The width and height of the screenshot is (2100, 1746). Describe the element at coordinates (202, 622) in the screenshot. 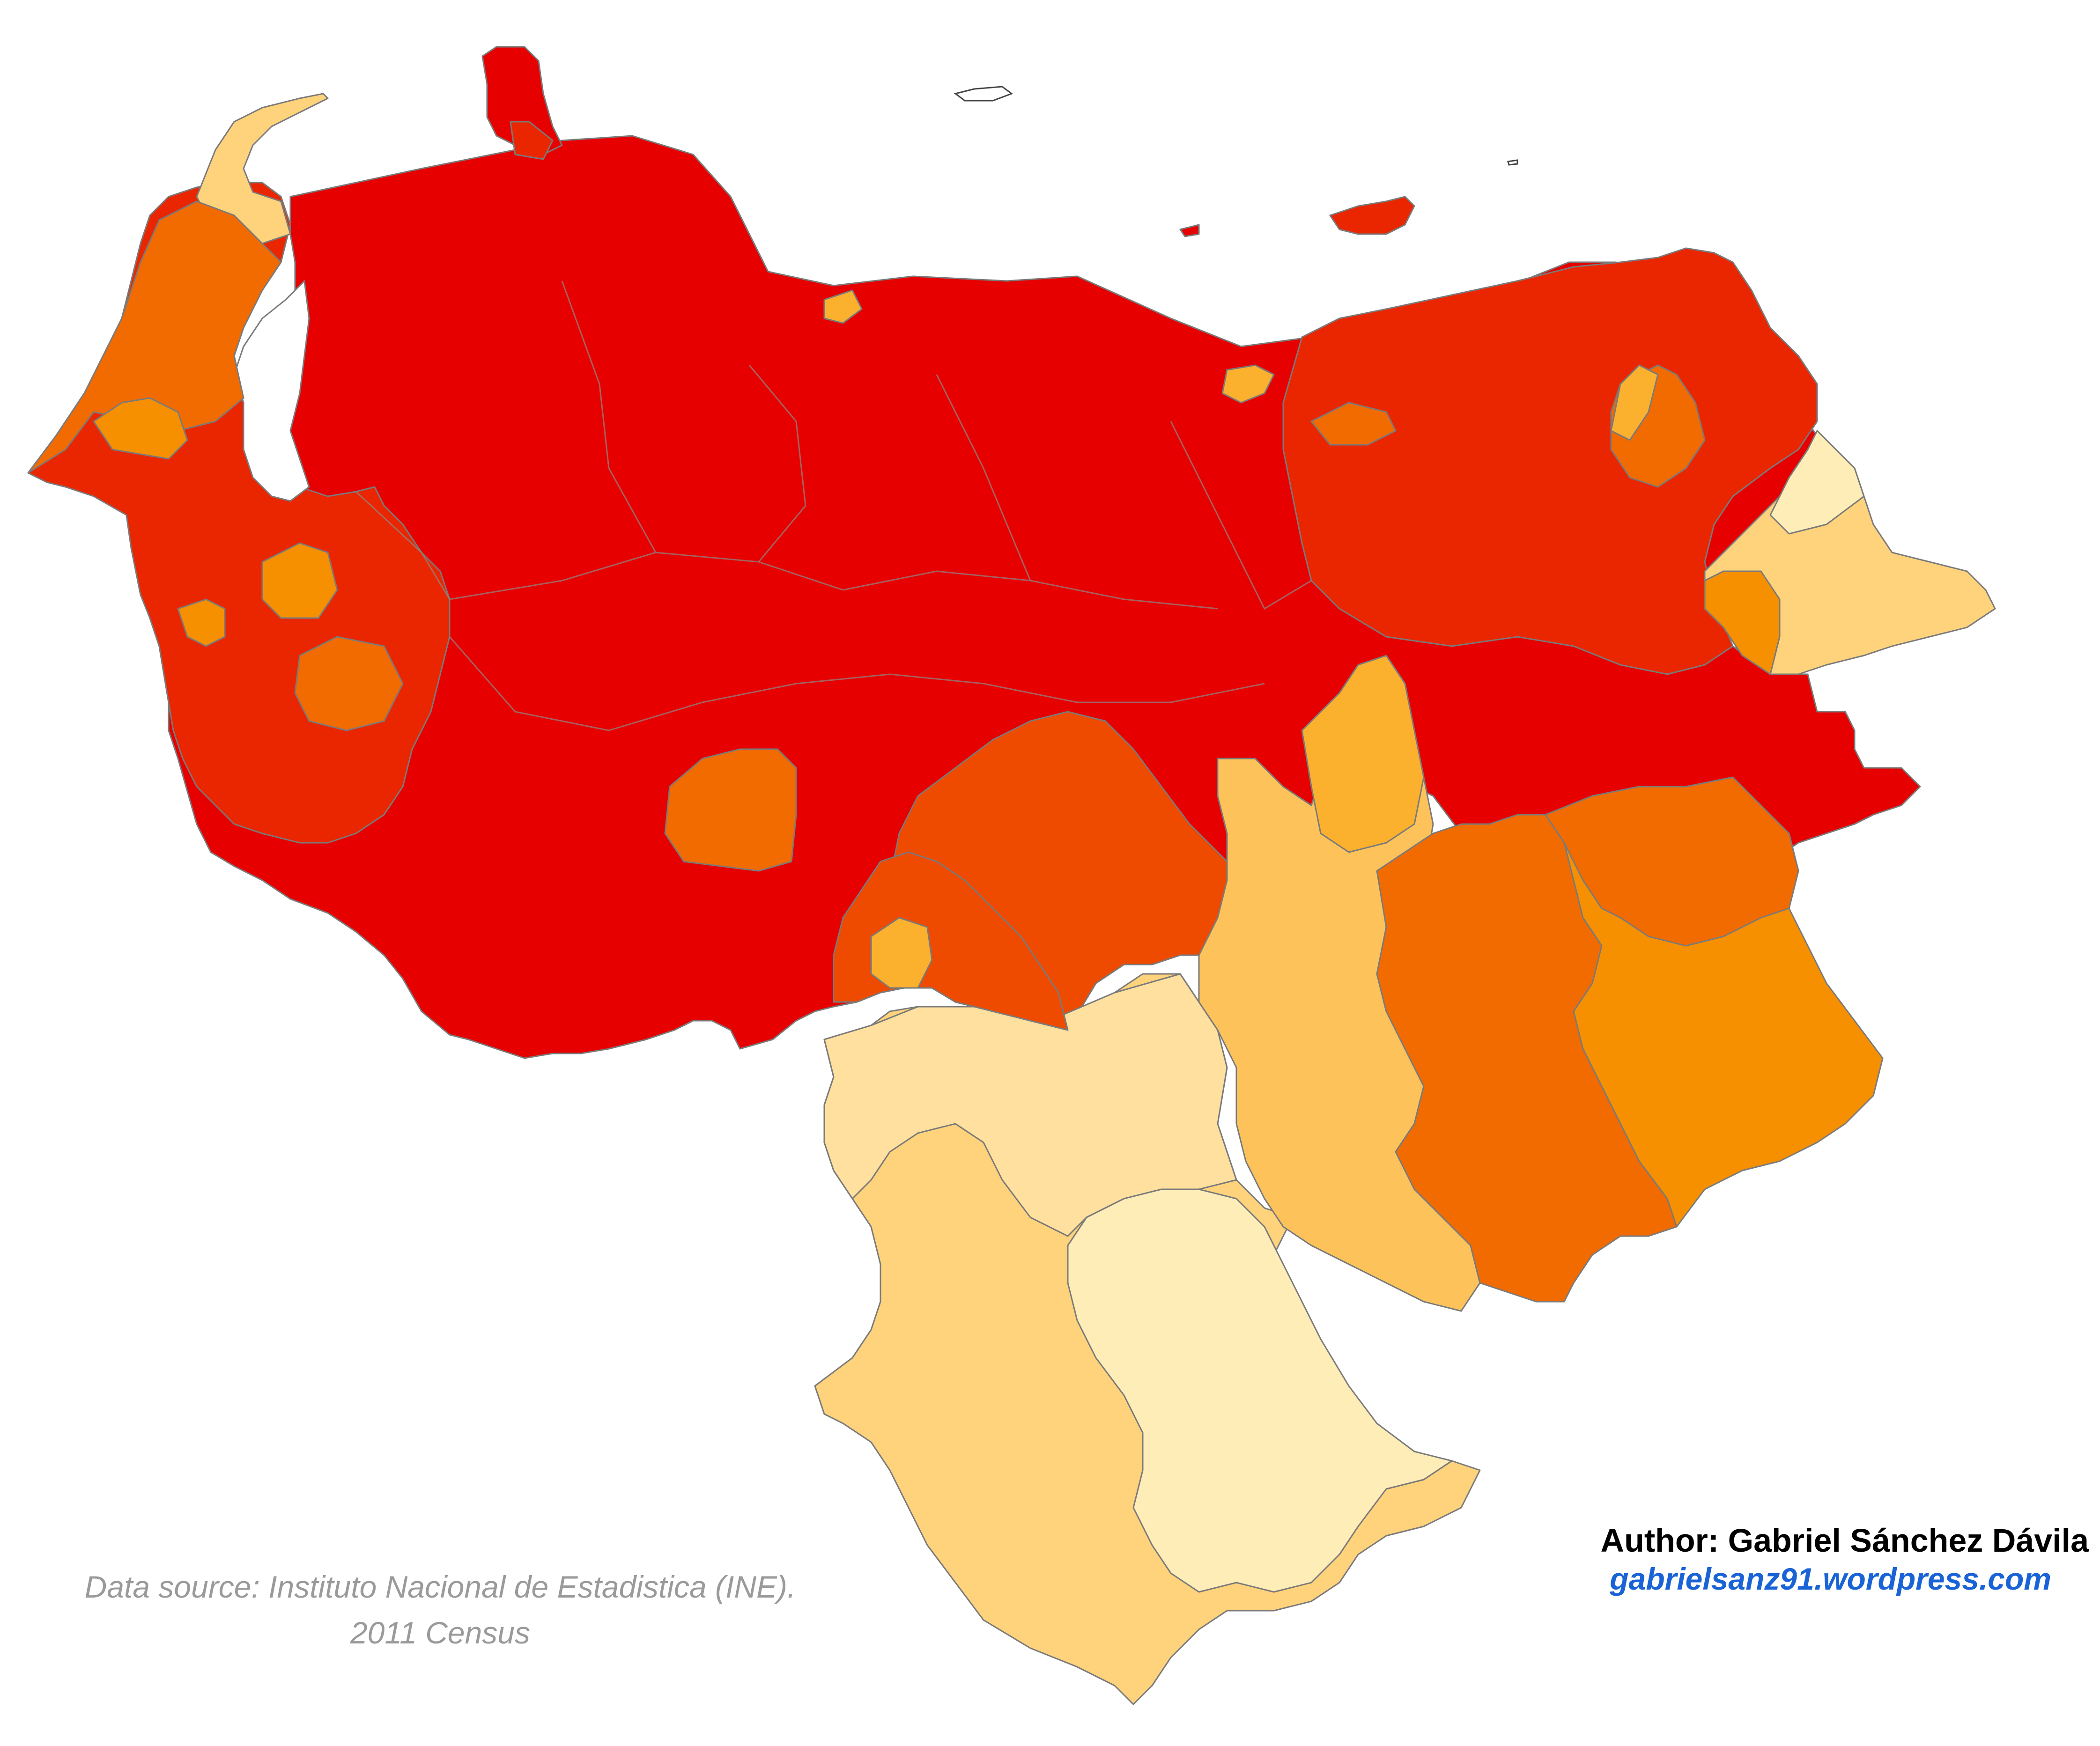

I see `map-region-andes-amber` at that location.